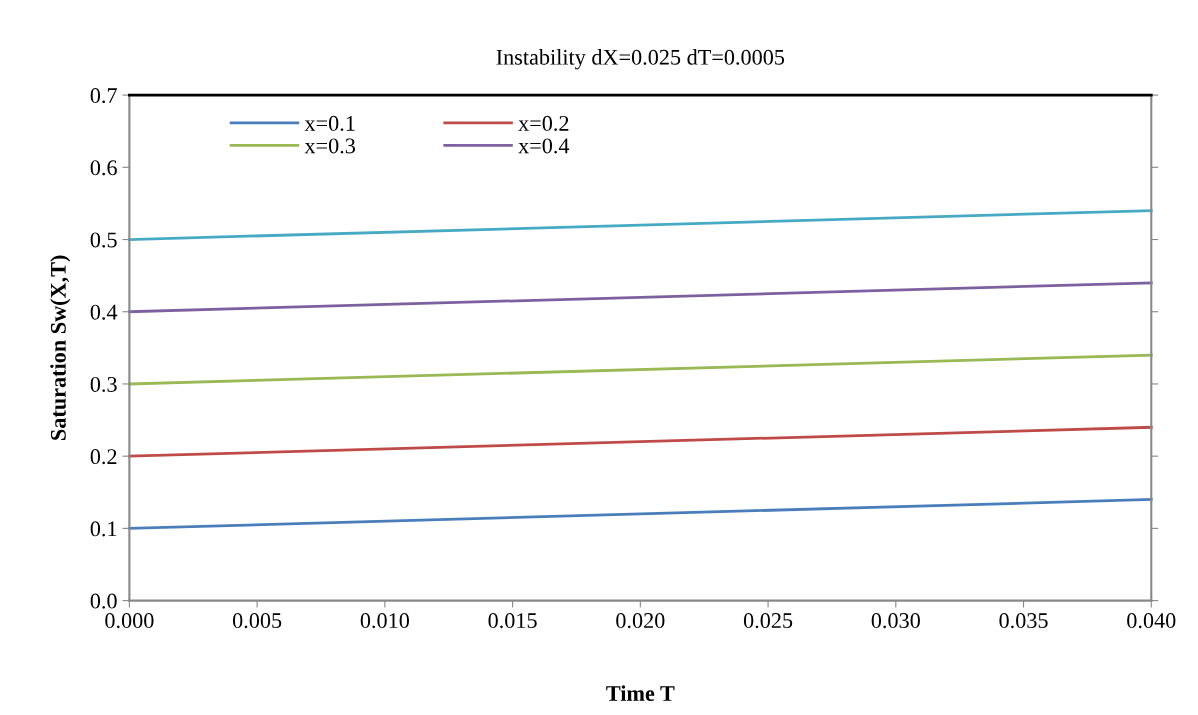 The image size is (1198, 715). What do you see at coordinates (1023, 621) in the screenshot?
I see `x-tick-label: 0.035` at bounding box center [1023, 621].